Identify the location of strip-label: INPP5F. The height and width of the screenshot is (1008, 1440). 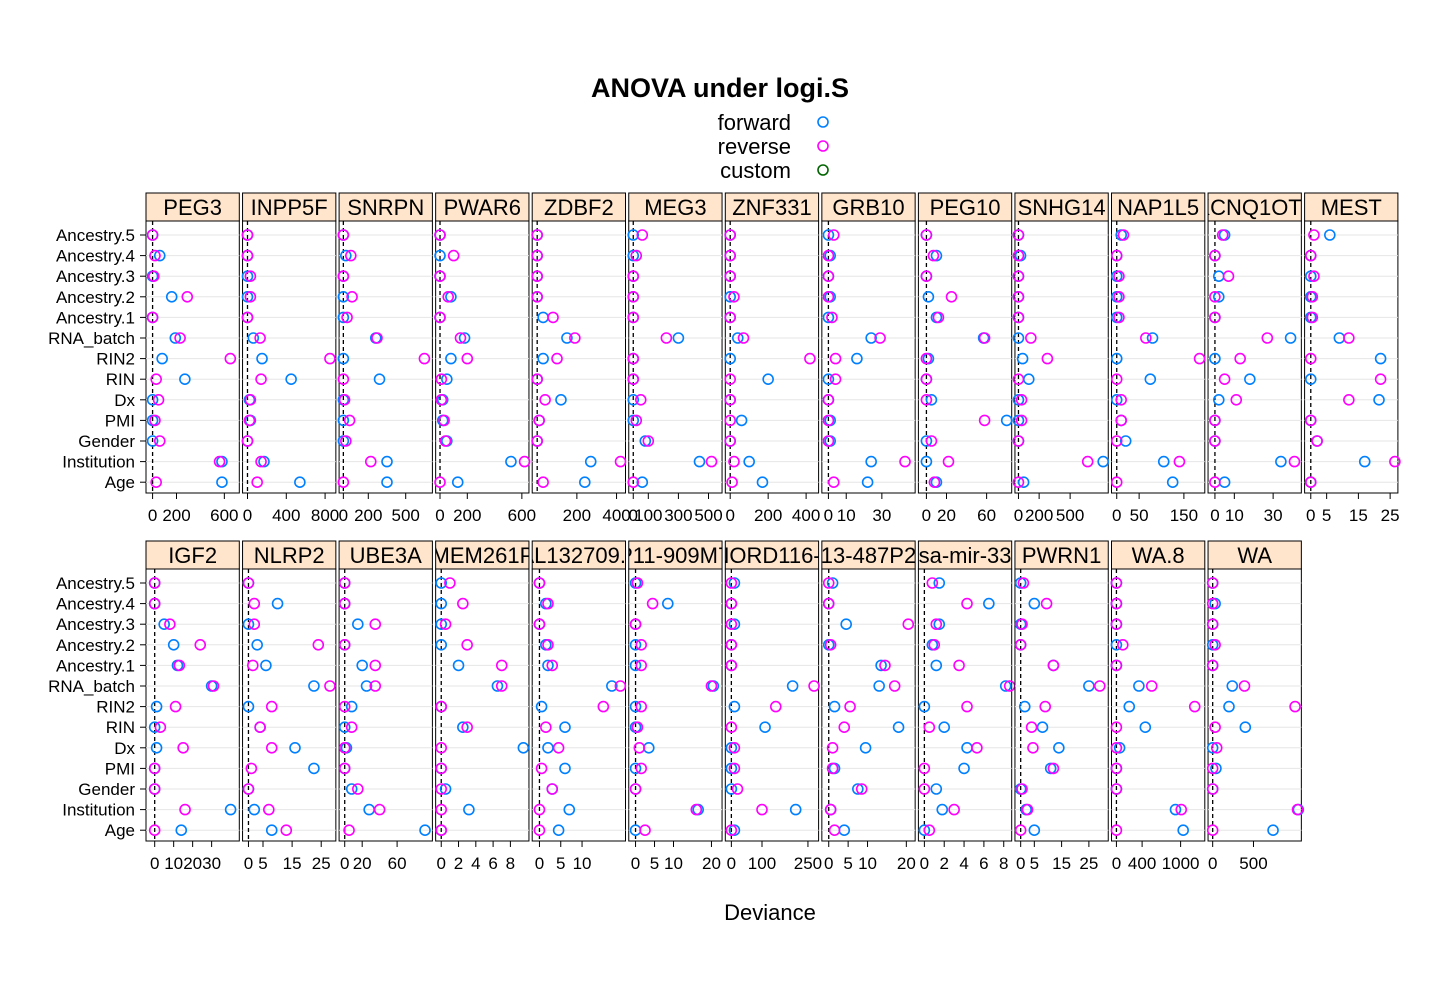
(289, 207).